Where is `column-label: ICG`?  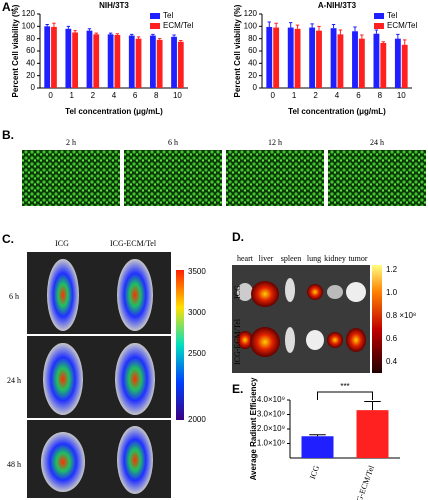 column-label: ICG is located at coordinates (62, 243).